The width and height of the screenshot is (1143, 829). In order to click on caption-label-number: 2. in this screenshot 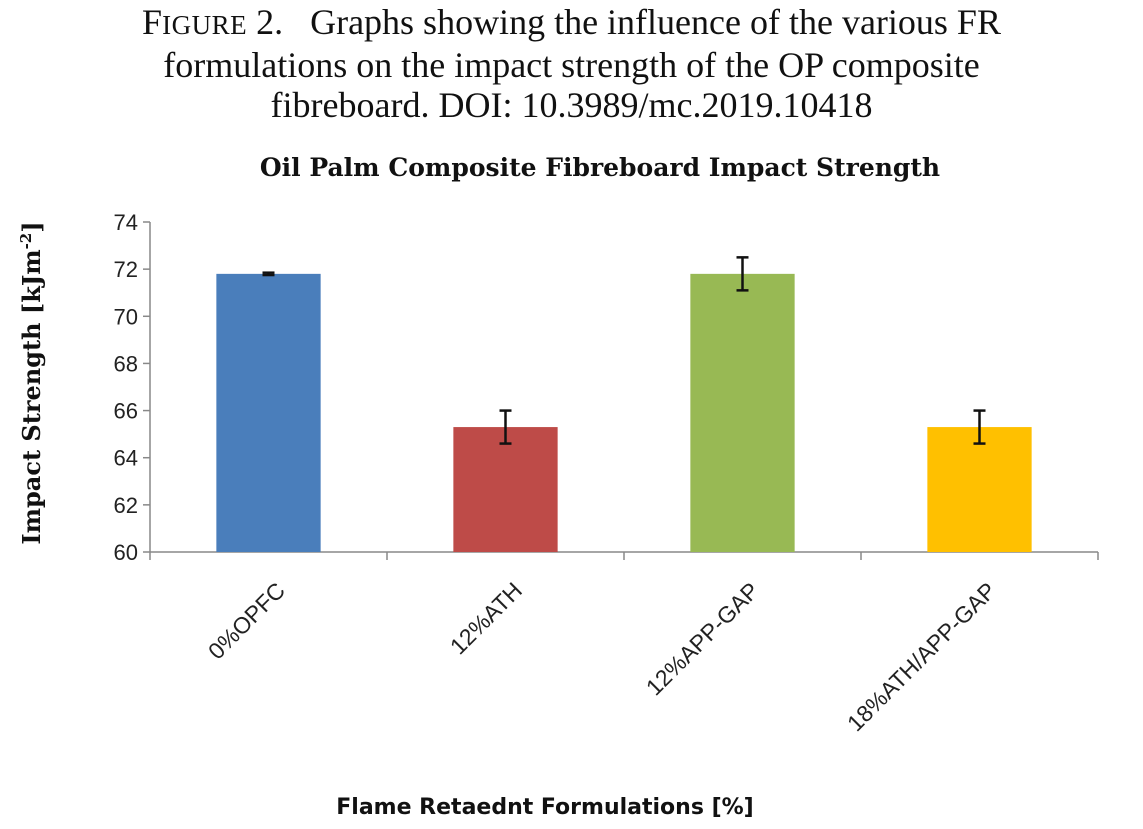, I will do `click(270, 22)`.